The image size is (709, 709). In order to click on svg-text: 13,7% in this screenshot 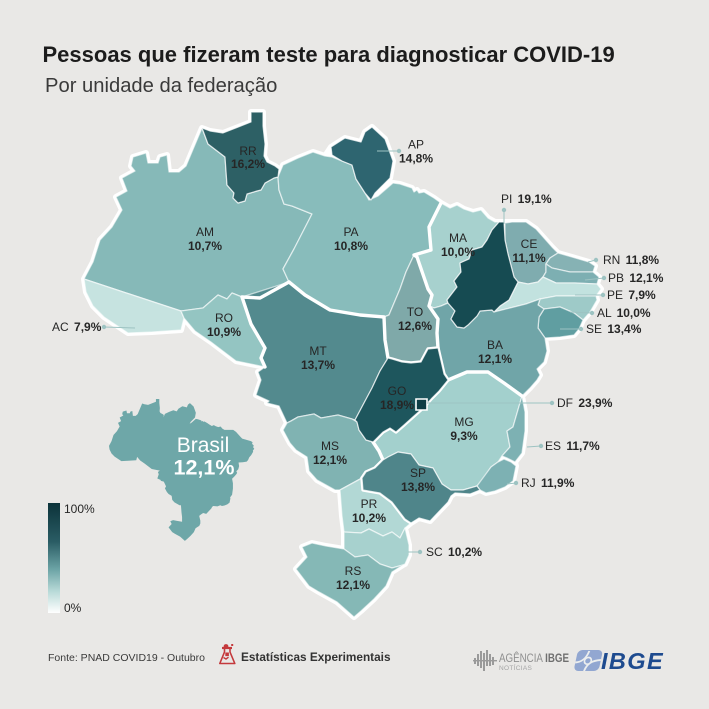, I will do `click(318, 365)`.